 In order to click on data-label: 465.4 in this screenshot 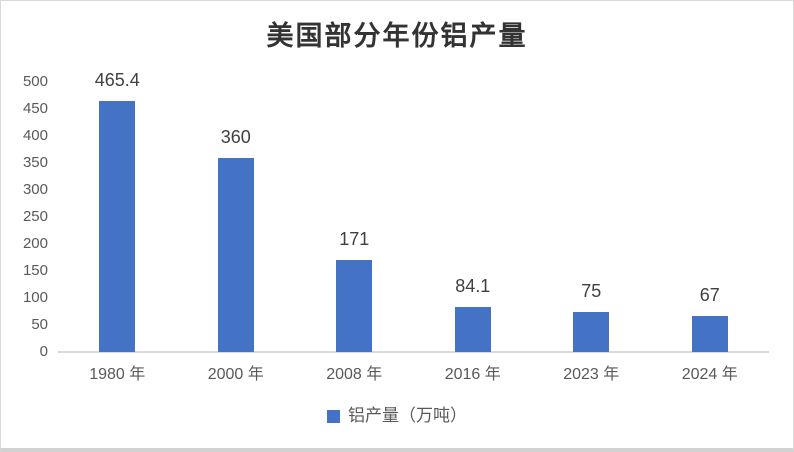, I will do `click(117, 79)`.